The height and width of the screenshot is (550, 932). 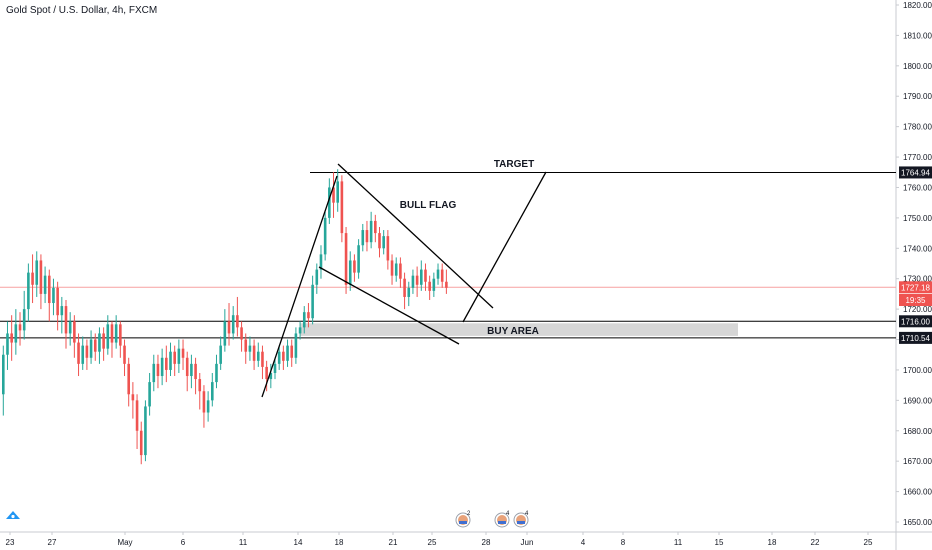 What do you see at coordinates (917, 370) in the screenshot?
I see `y-tick-label: 1700.00` at bounding box center [917, 370].